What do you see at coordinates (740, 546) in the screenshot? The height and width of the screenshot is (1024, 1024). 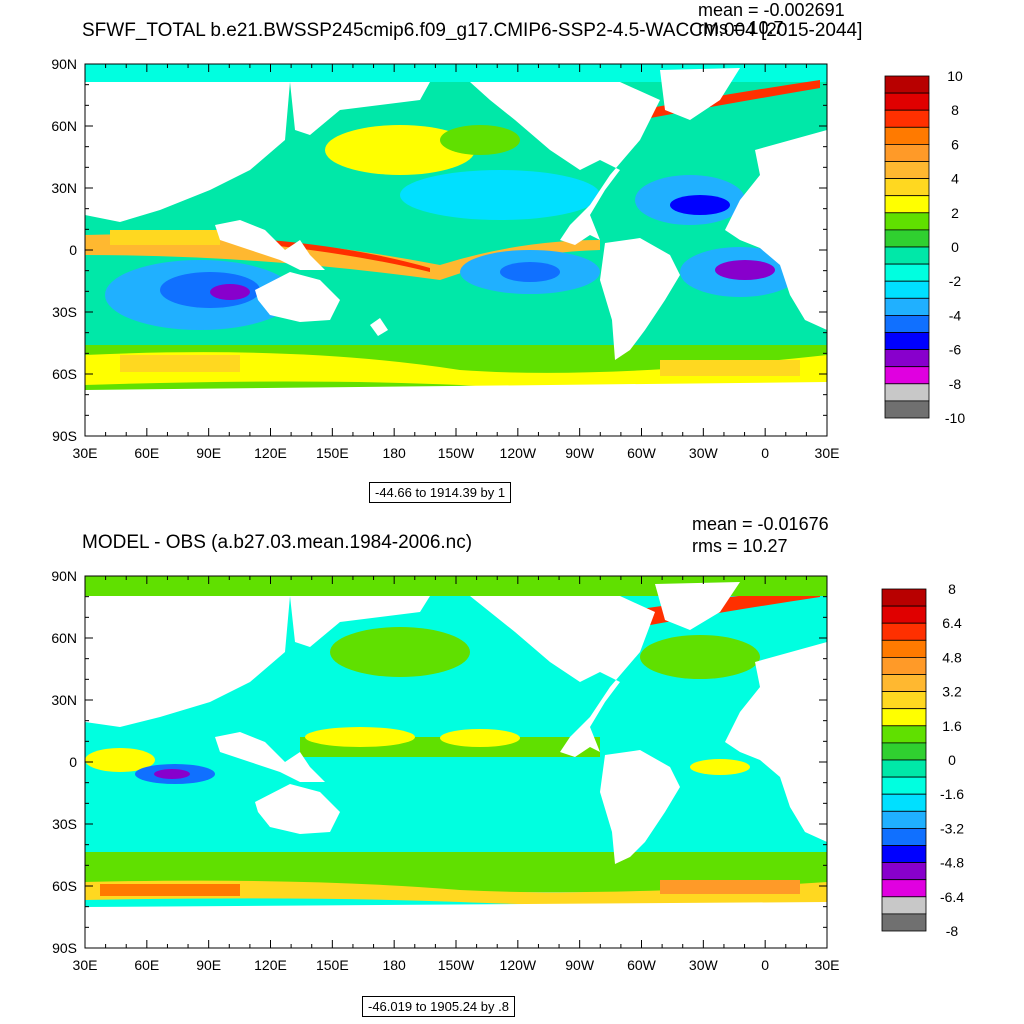 I see `rms-label: rms = 10.27` at bounding box center [740, 546].